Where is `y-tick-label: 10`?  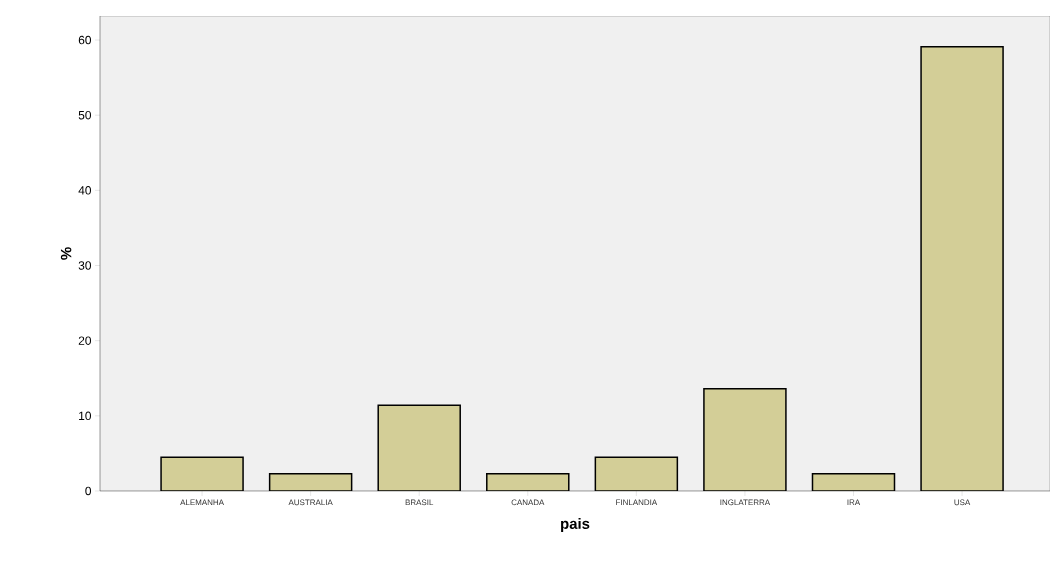 y-tick-label: 10 is located at coordinates (85, 416).